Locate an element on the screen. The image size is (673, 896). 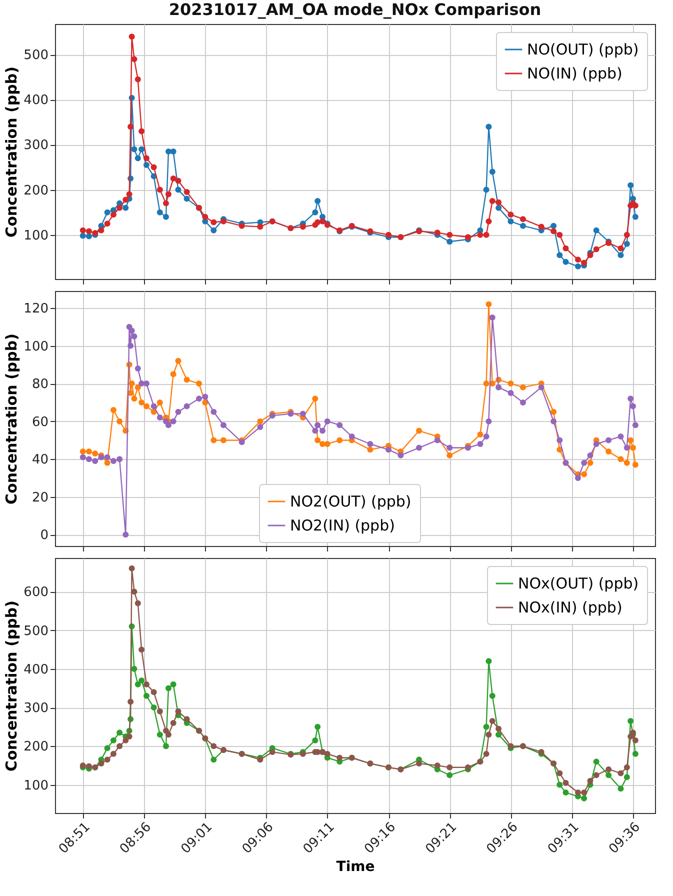
legend-label: NO2(OUT) (ppb) is located at coordinates (351, 501).